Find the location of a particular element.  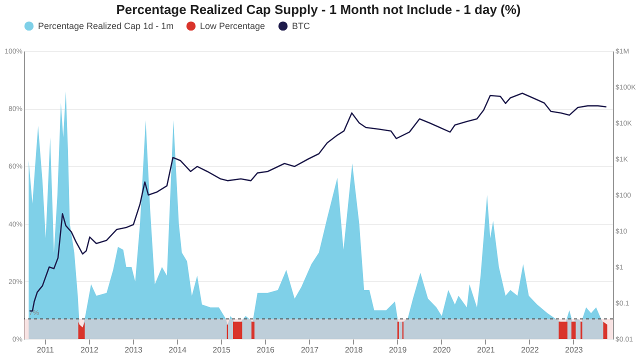

x-tick-label: 2015 is located at coordinates (222, 350).